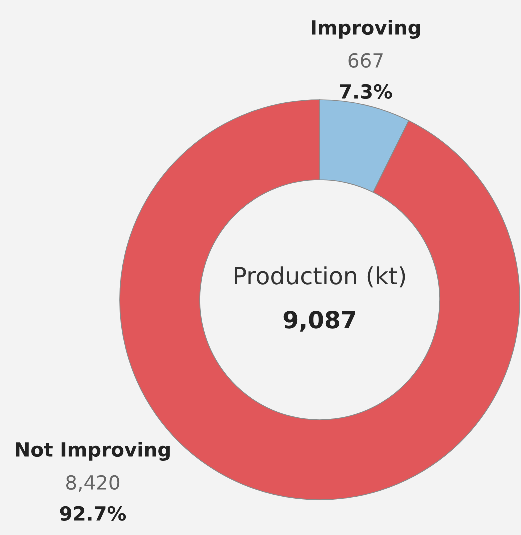  Describe the element at coordinates (320, 321) in the screenshot. I see `text: 9,087` at that location.